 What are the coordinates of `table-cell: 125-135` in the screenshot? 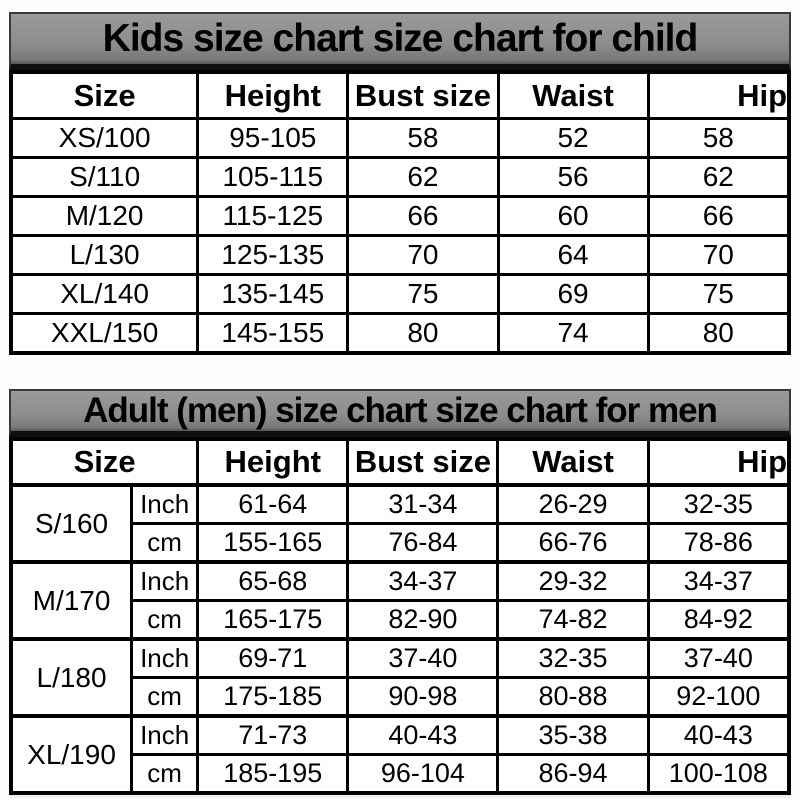 It's located at (273, 255).